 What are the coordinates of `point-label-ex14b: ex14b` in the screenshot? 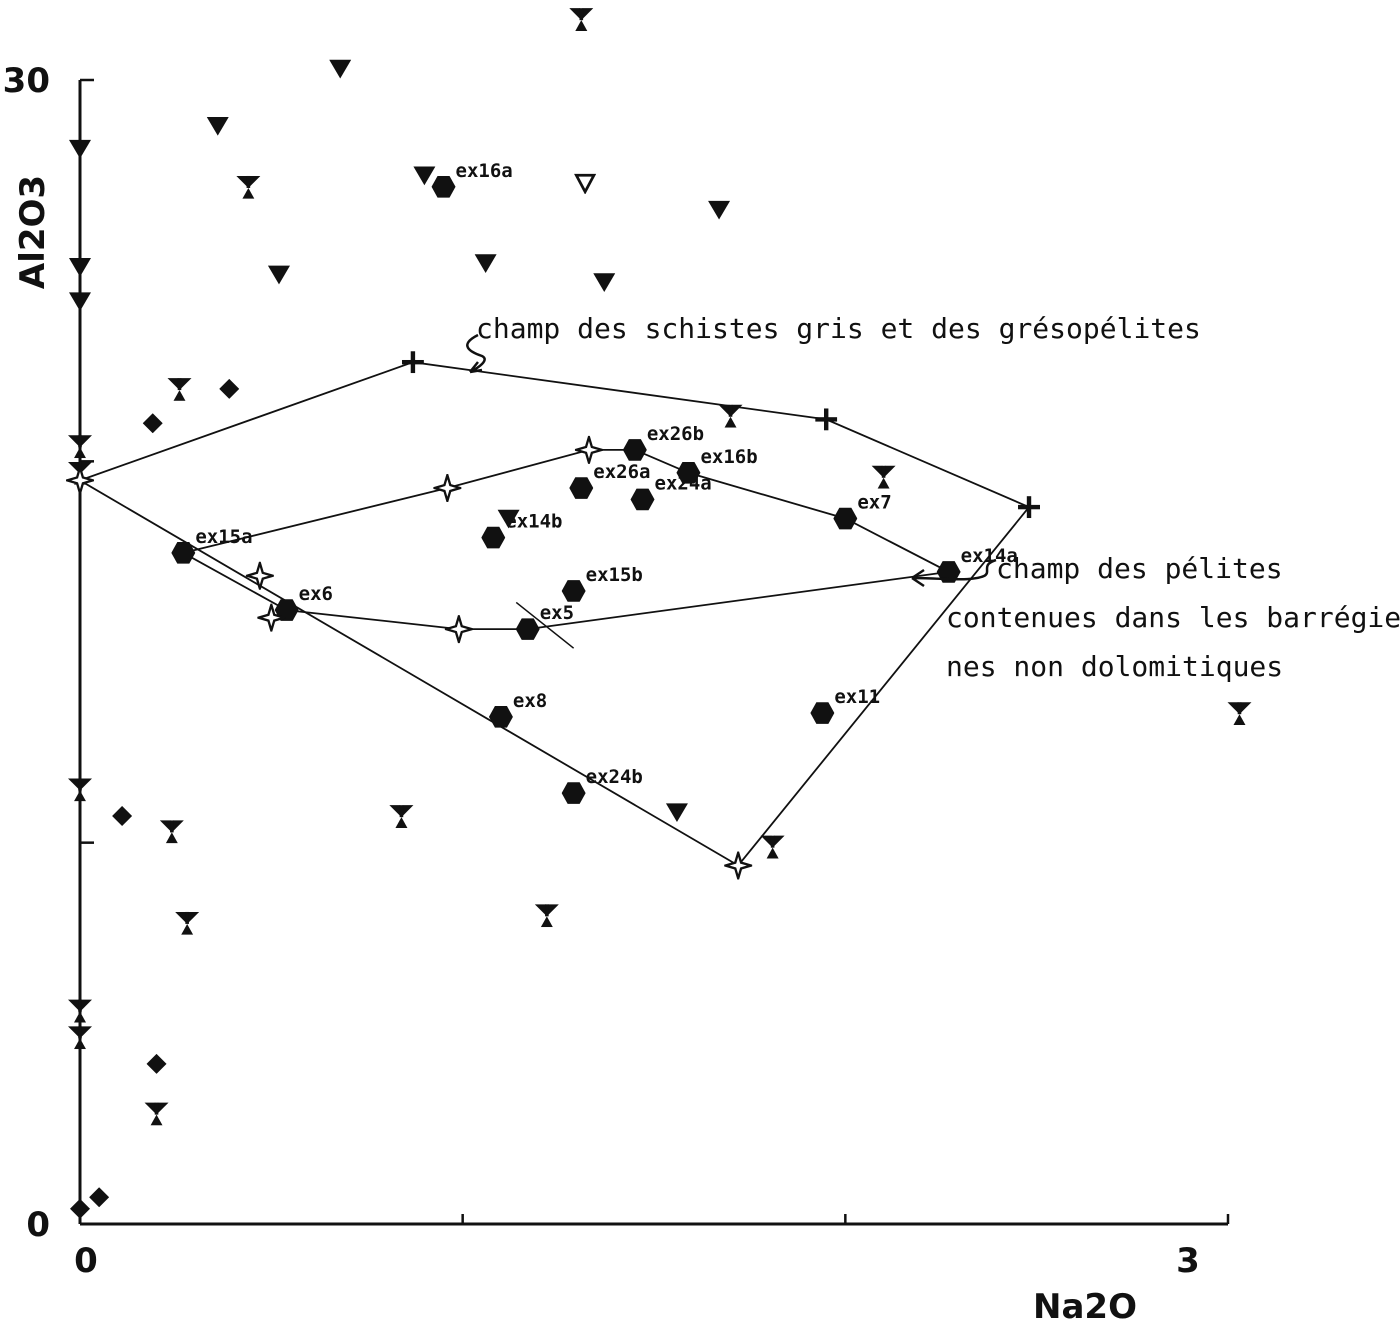 It's located at (533, 522).